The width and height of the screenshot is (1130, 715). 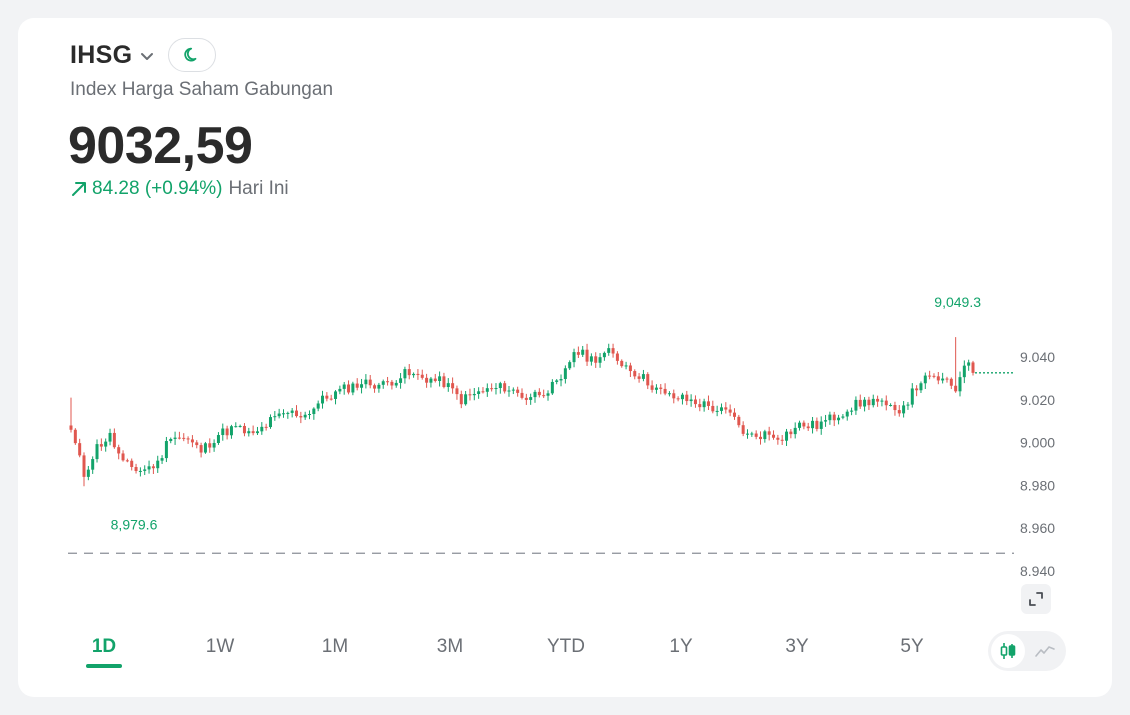 What do you see at coordinates (450, 646) in the screenshot?
I see `range-tab-3m: 3M` at bounding box center [450, 646].